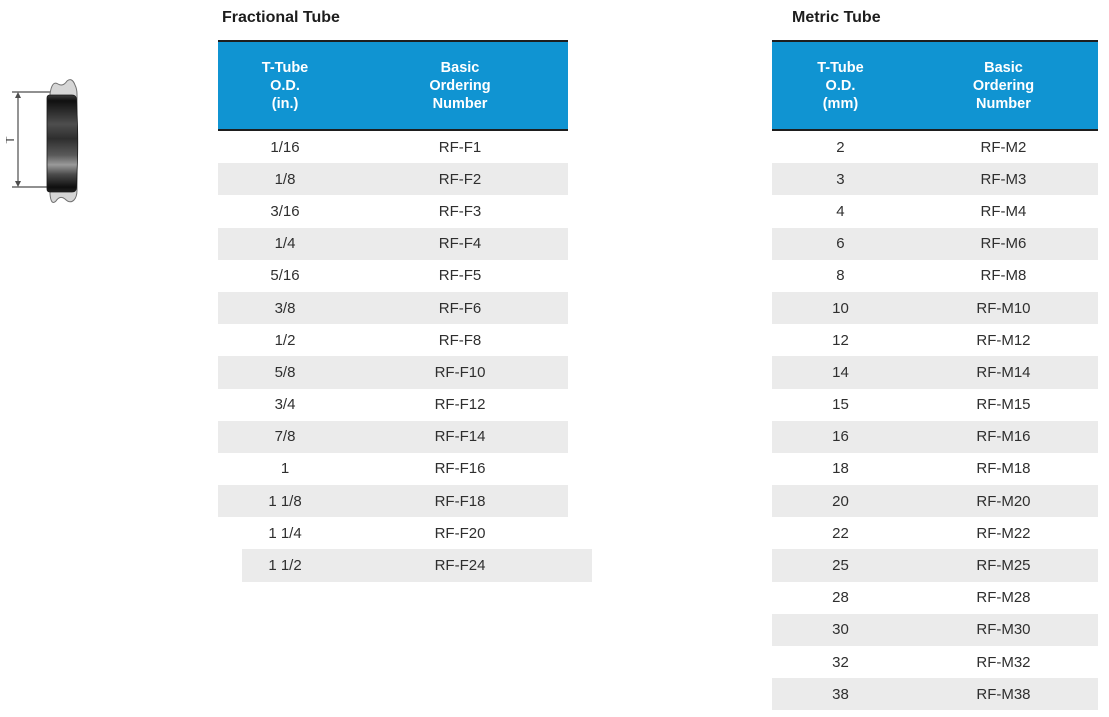 This screenshot has width=1109, height=717. Describe the element at coordinates (1003, 630) in the screenshot. I see `table-cell: RF-M30` at that location.